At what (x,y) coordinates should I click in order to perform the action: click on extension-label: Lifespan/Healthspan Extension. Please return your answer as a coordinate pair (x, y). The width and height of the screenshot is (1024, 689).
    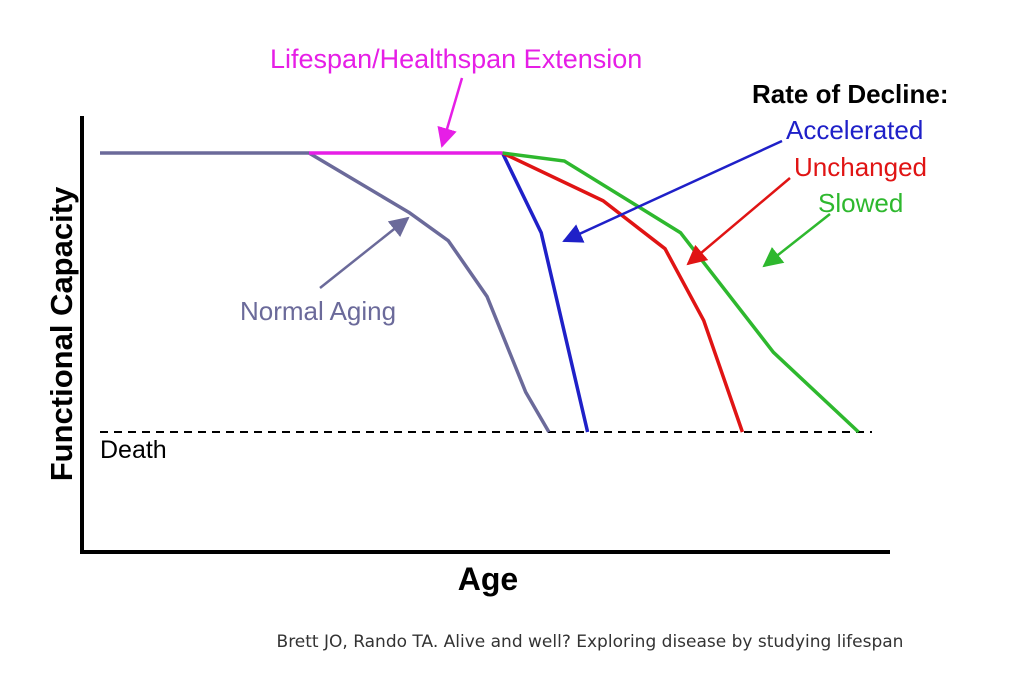
    Looking at the image, I should click on (456, 59).